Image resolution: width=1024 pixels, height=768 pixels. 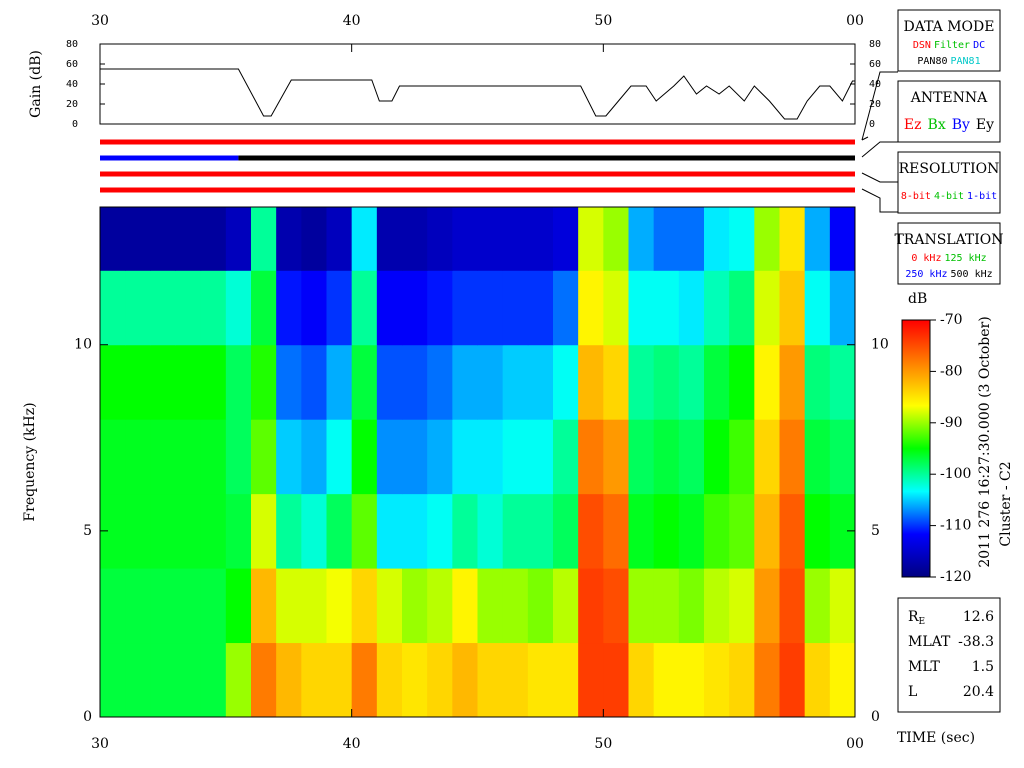 I want to click on panel-title: ANTENNA, so click(x=949, y=98).